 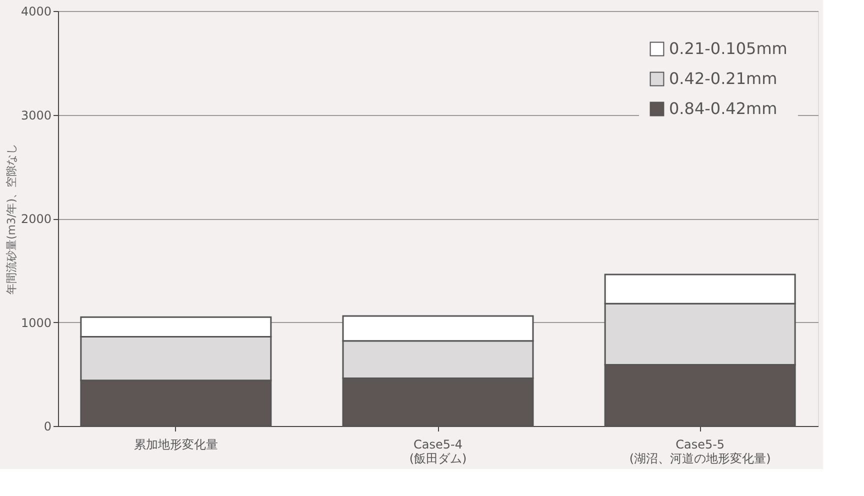 I want to click on y-tick-label: 1000, so click(x=36, y=323).